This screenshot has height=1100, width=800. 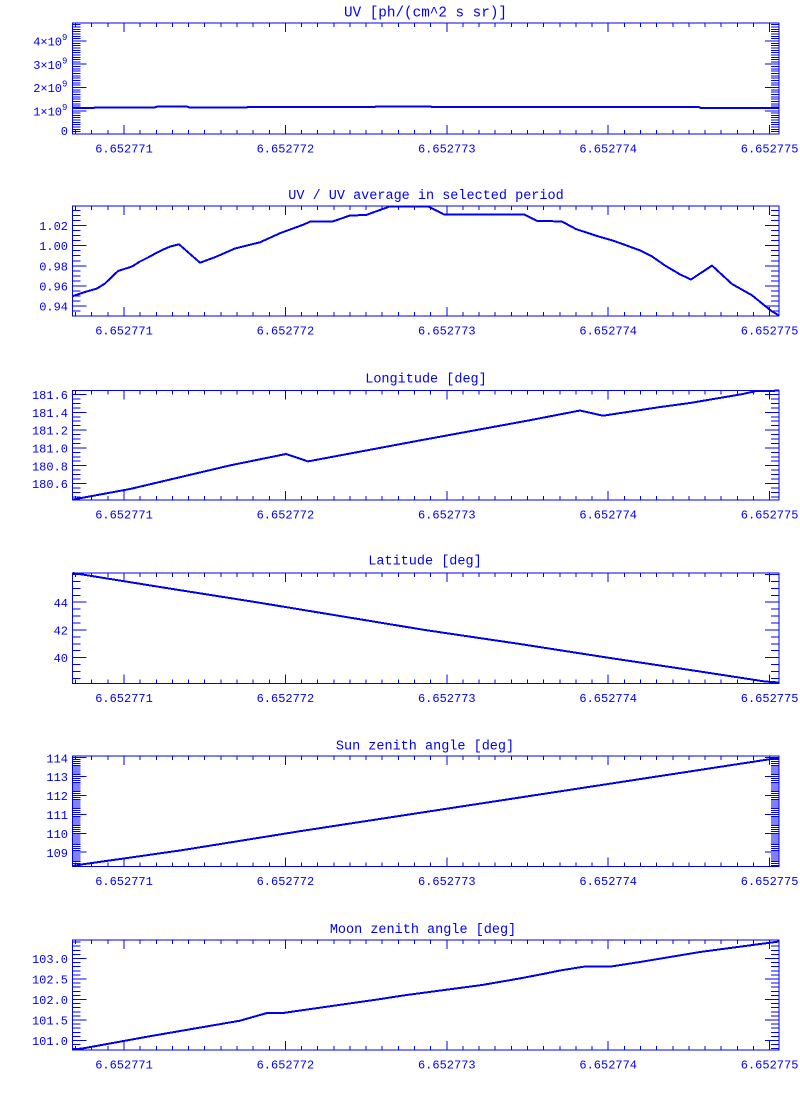 What do you see at coordinates (64, 132) in the screenshot?
I see `svg-text: 0` at bounding box center [64, 132].